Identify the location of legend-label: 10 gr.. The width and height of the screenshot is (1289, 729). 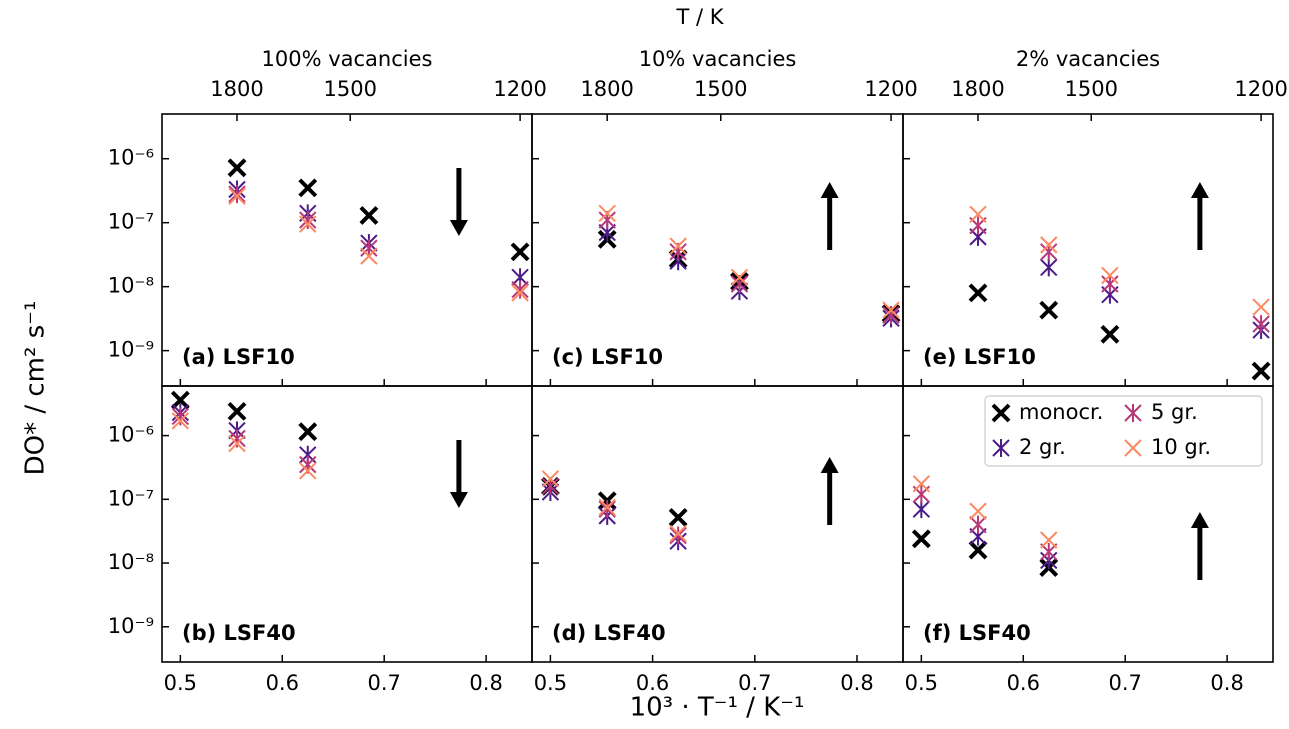
(1181, 447).